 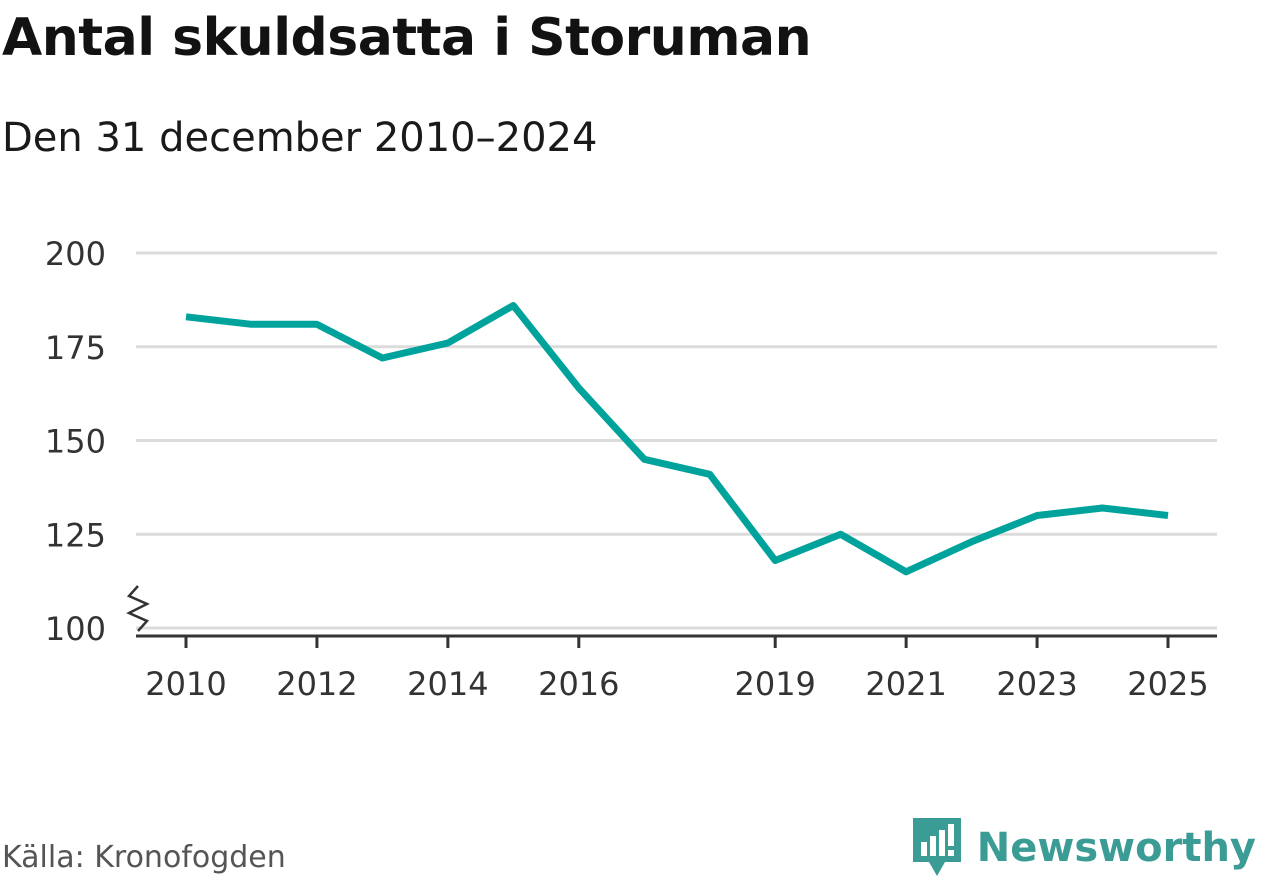 I want to click on axis-break-mark, so click(x=138, y=608).